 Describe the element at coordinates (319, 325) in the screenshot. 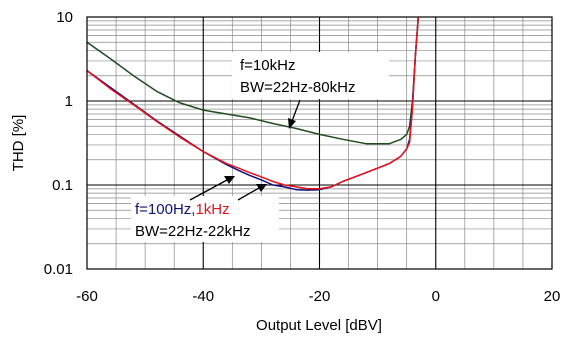

I see `x-axis-title: Output Level [dBV]` at that location.